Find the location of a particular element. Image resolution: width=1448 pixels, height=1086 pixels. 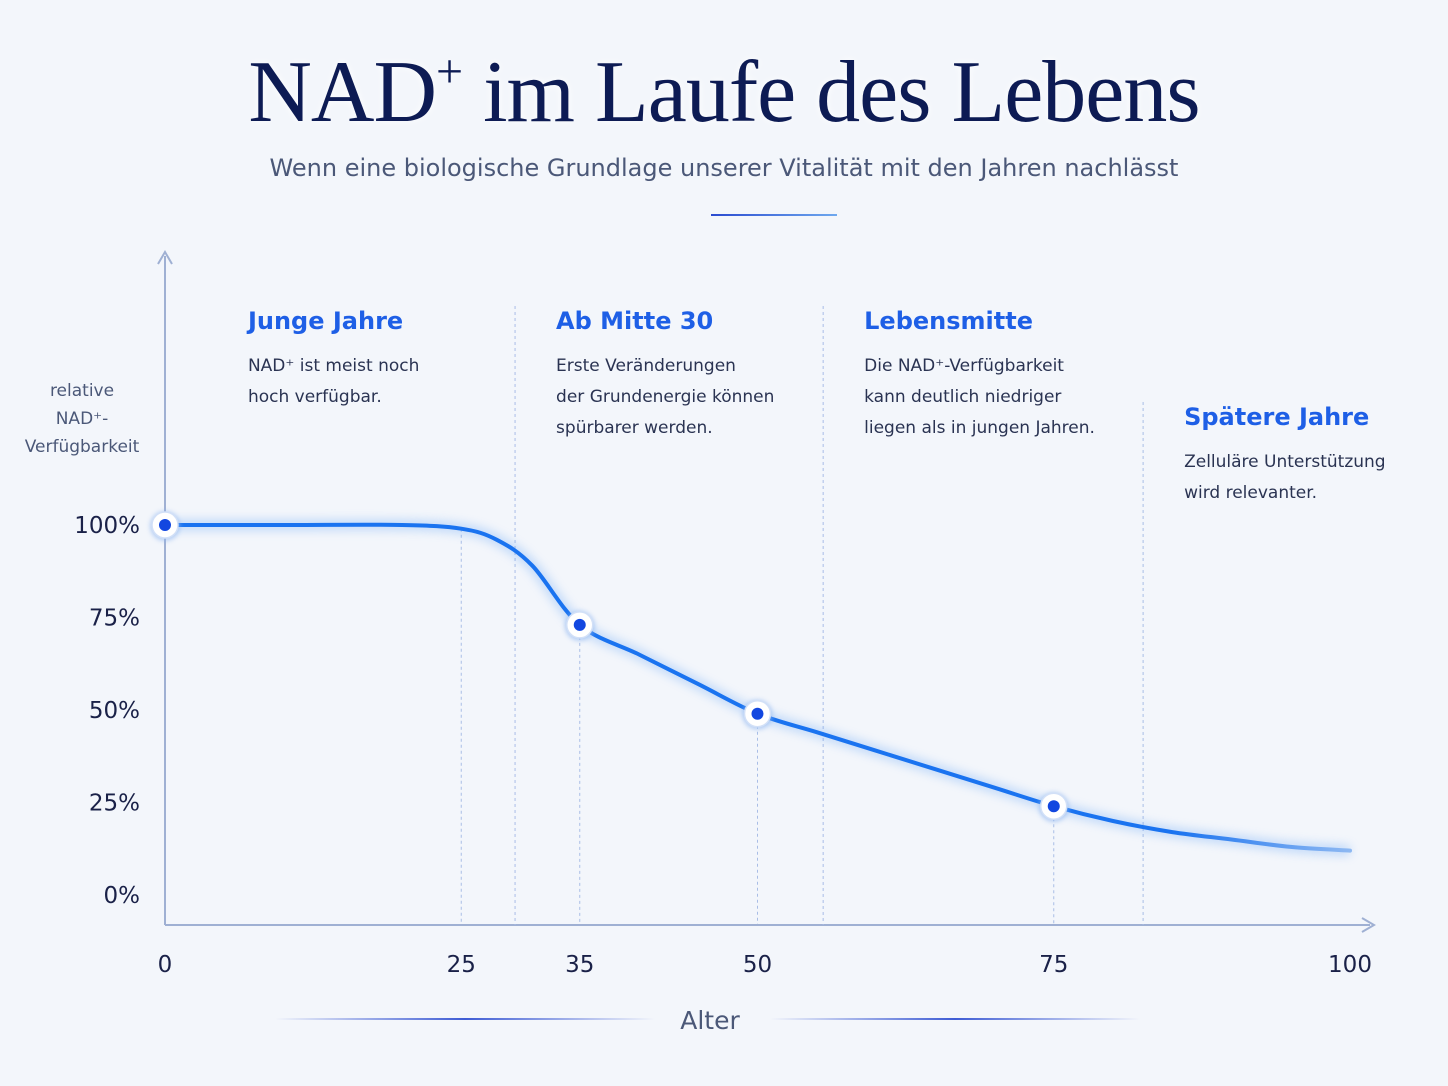

y-tick-label: 0% is located at coordinates (122, 896).